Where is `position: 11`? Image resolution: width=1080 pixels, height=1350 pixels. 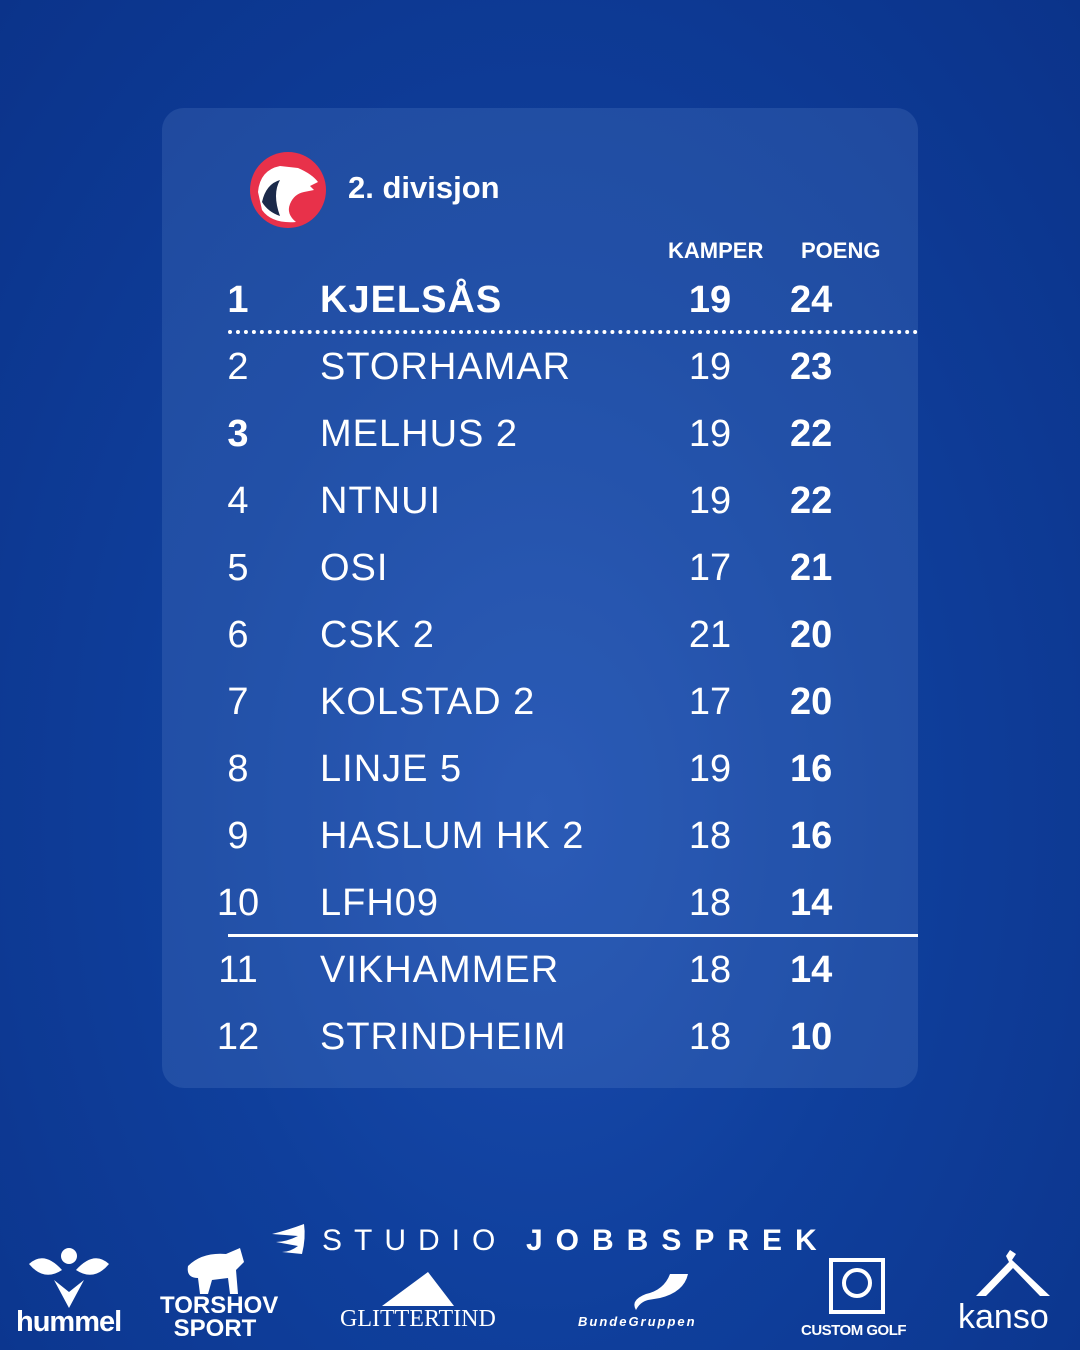
position: 11 is located at coordinates (238, 970).